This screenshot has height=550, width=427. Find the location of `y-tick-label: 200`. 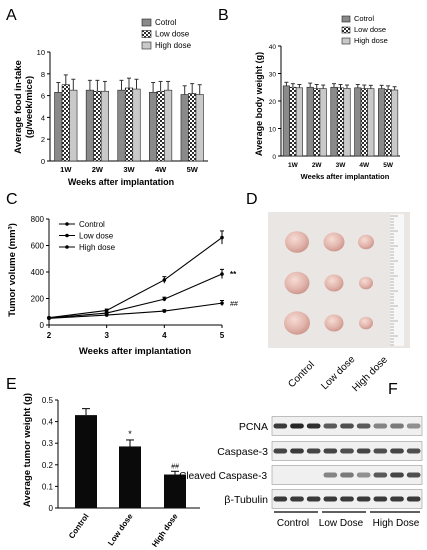

y-tick-label: 200 is located at coordinates (38, 299).